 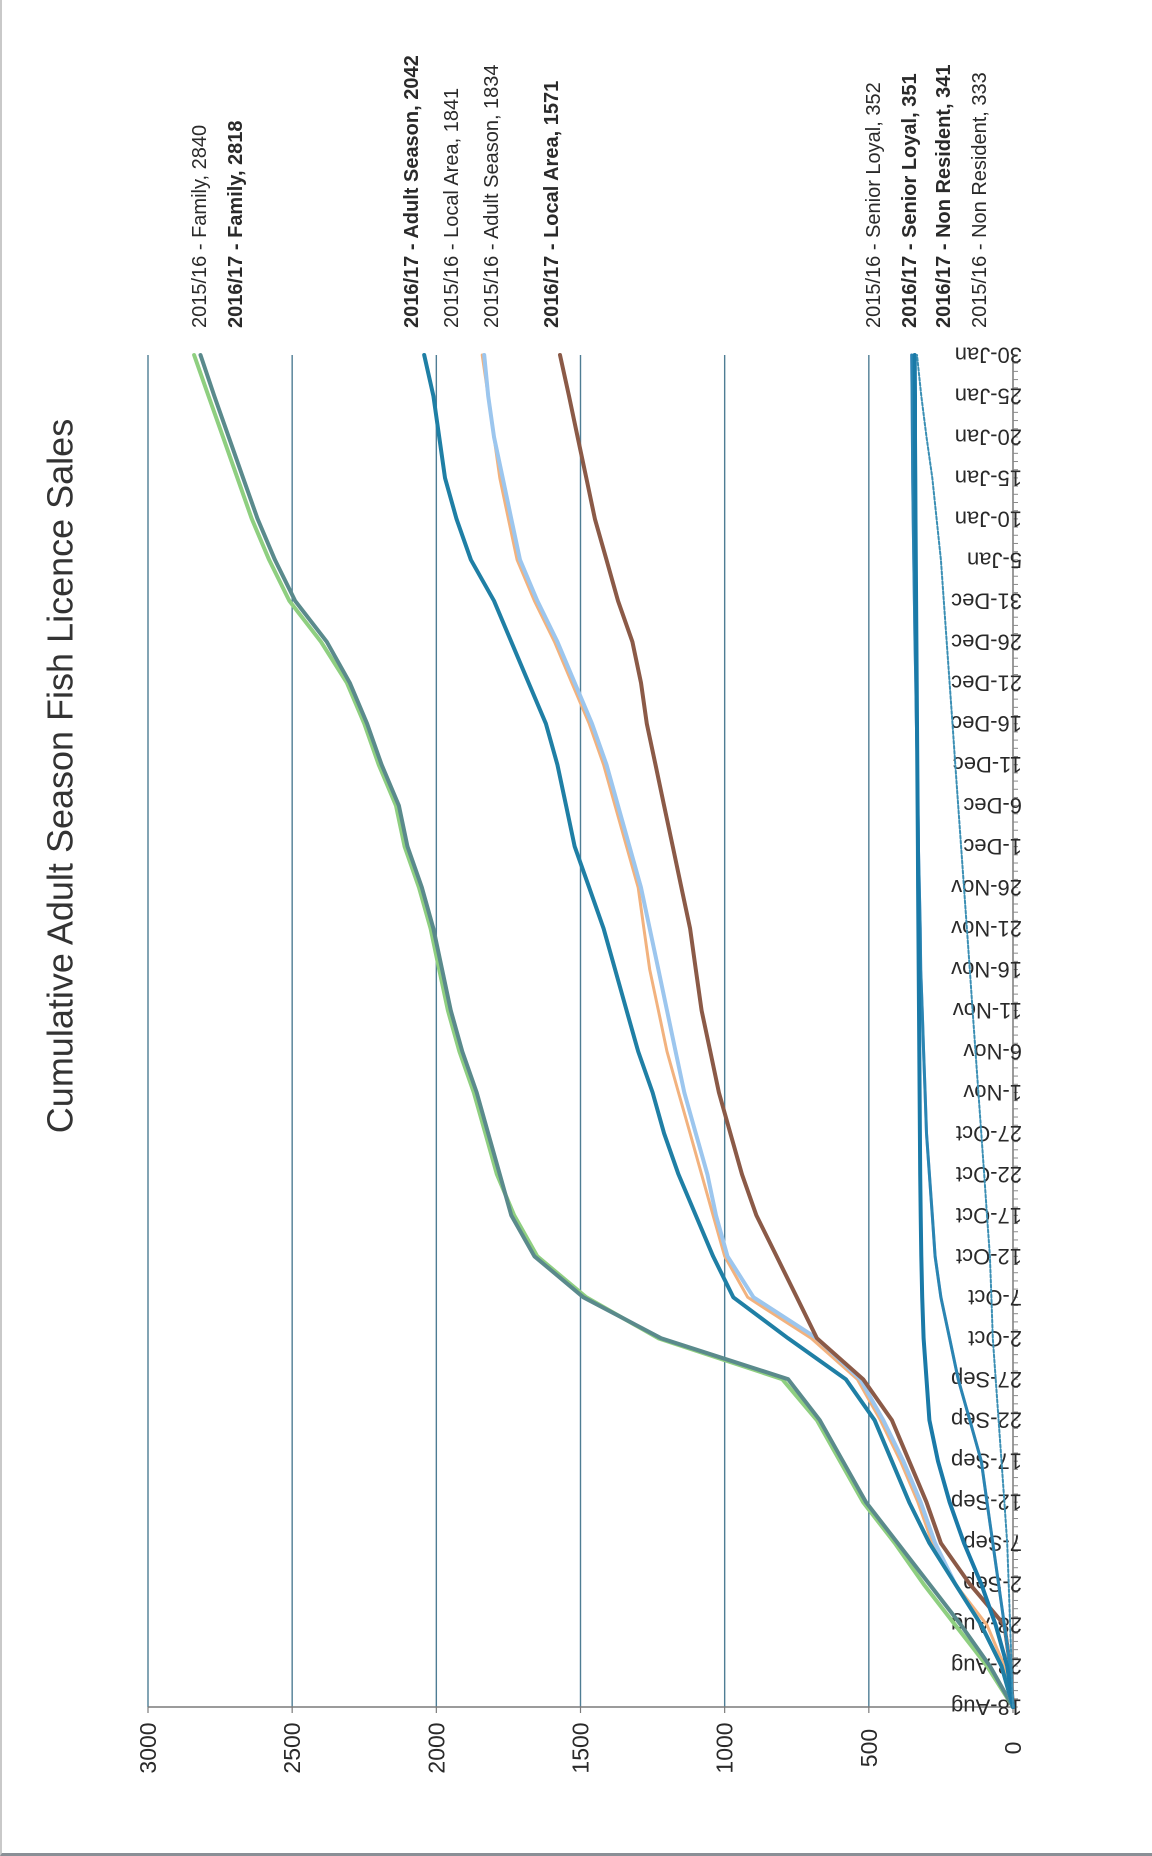 I want to click on x-tick-label: 1-Dec, so click(x=992, y=846).